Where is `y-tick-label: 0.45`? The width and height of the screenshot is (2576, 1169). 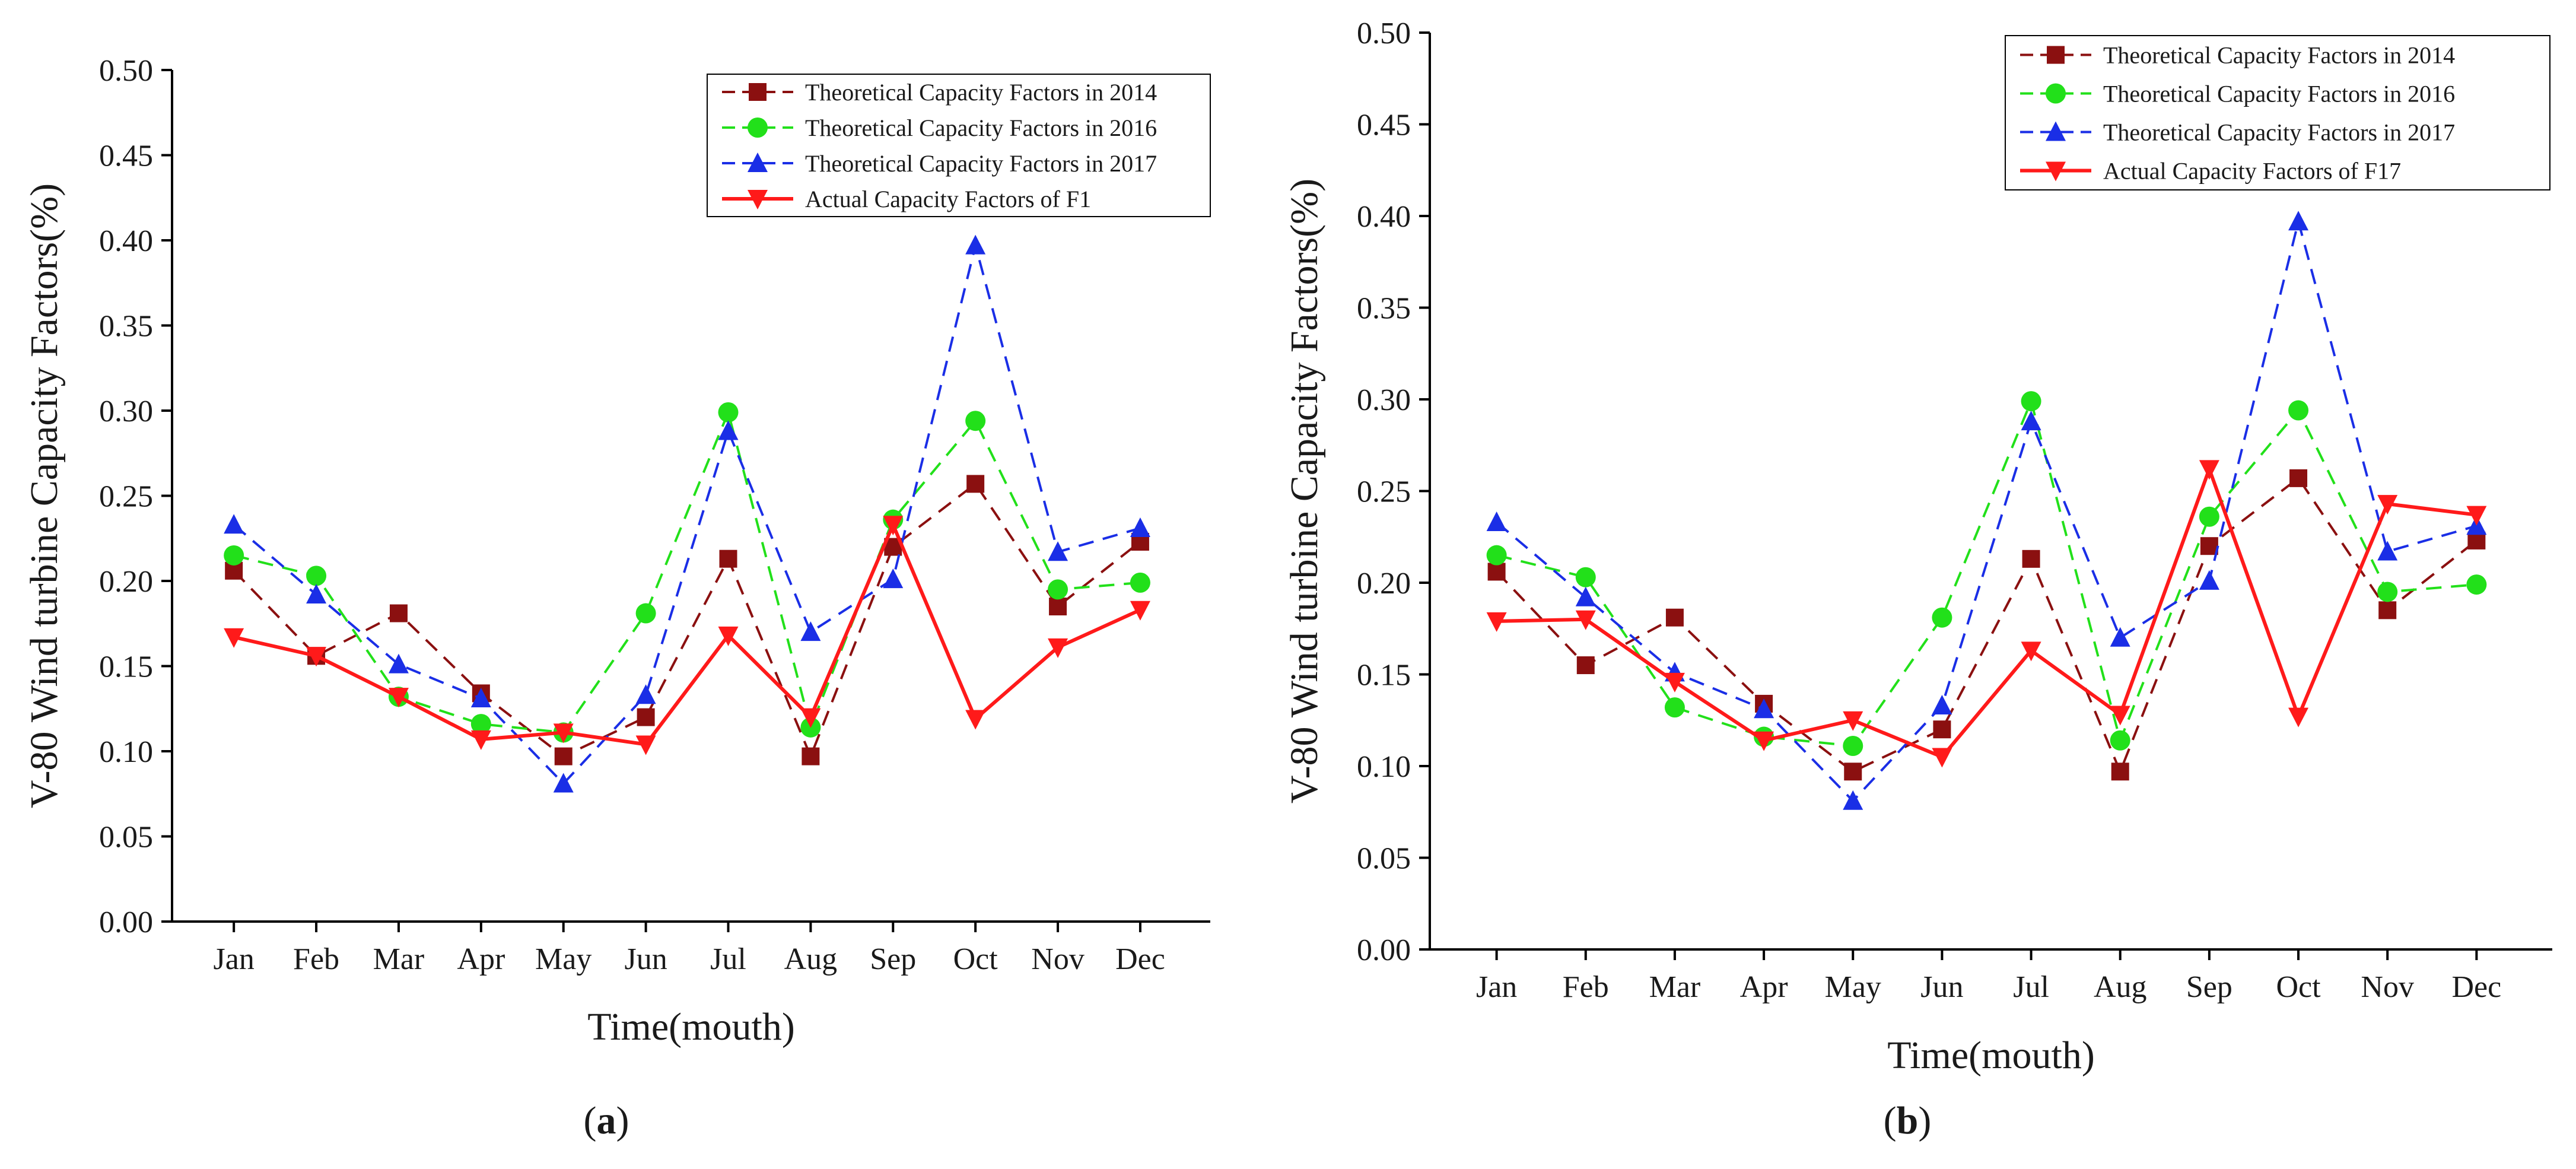 y-tick-label: 0.45 is located at coordinates (1384, 125).